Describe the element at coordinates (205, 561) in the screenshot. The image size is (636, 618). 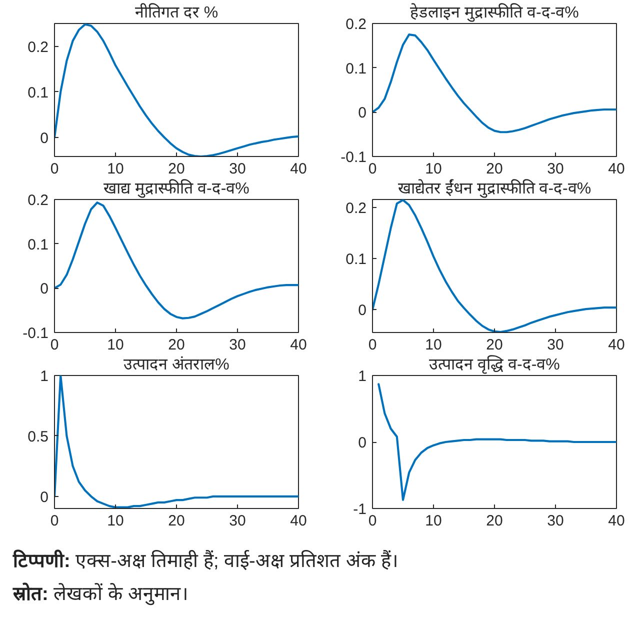
I see `text: टिप्पणी: एक्स-अक्ष तिमाही हैं; वाई-अक्ष प्रतिशत अंक हैं।` at that location.